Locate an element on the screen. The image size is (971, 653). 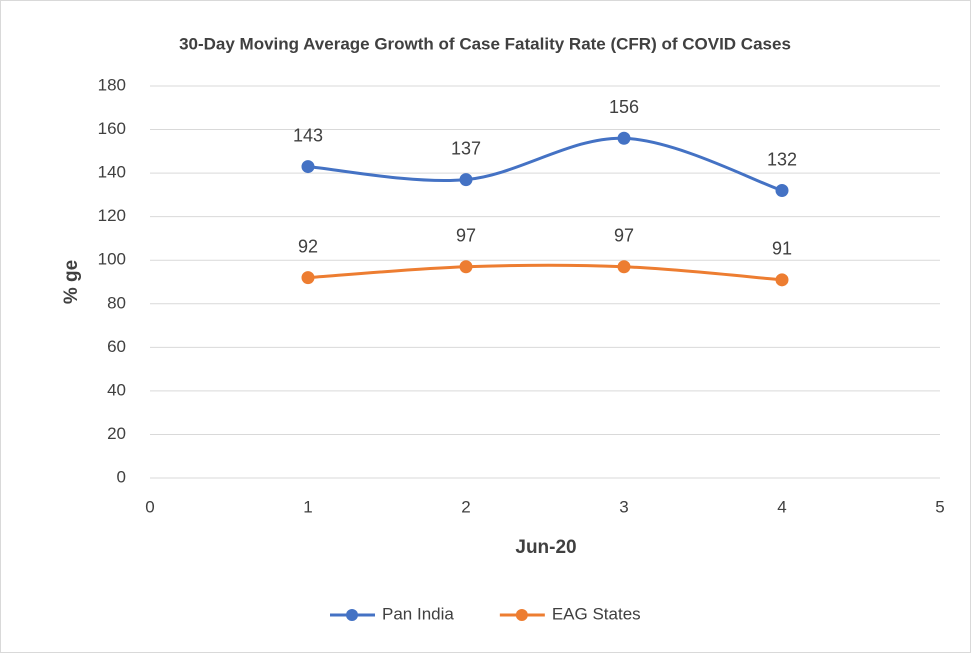
y-tick-label: 140 is located at coordinates (112, 172).